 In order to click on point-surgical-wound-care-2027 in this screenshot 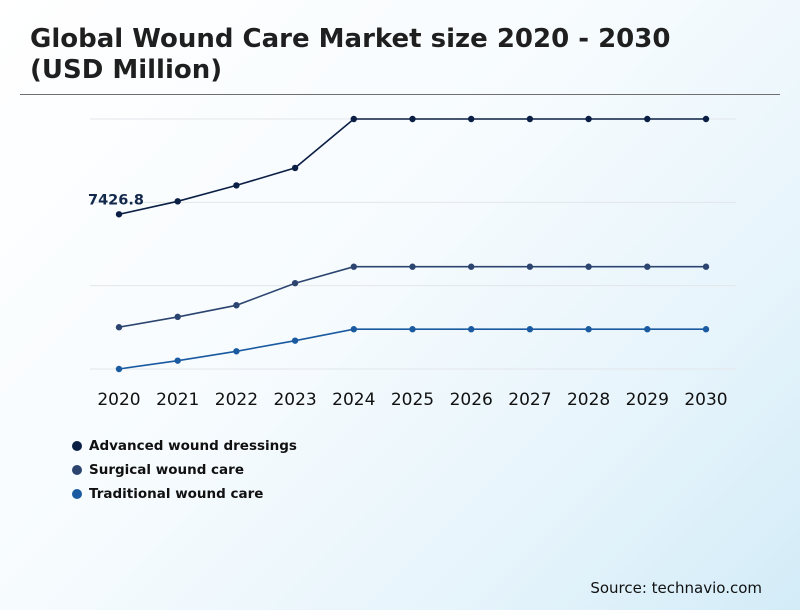, I will do `click(530, 266)`.